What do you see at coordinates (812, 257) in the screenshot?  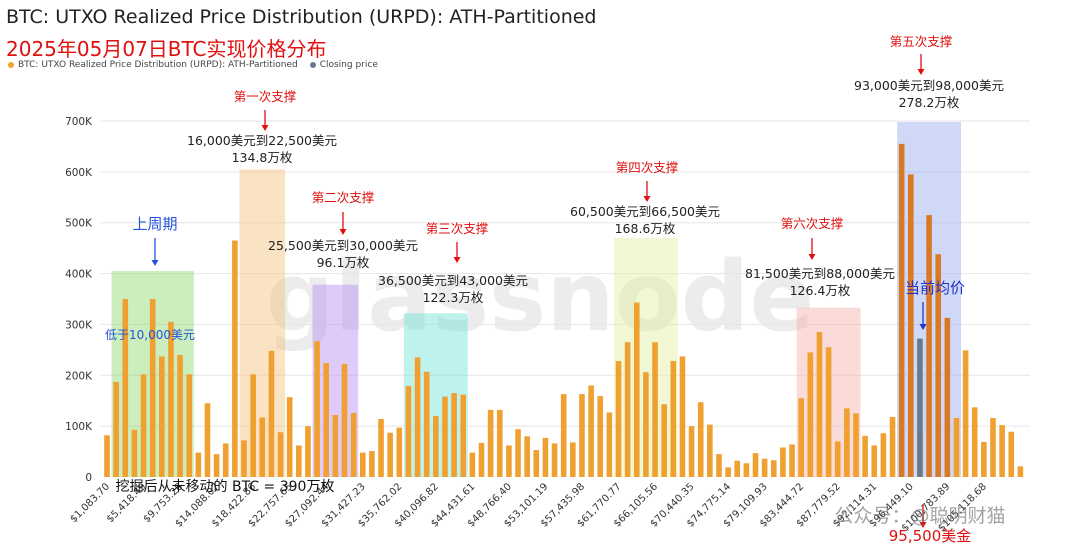 I see `support-6-arrow-head` at bounding box center [812, 257].